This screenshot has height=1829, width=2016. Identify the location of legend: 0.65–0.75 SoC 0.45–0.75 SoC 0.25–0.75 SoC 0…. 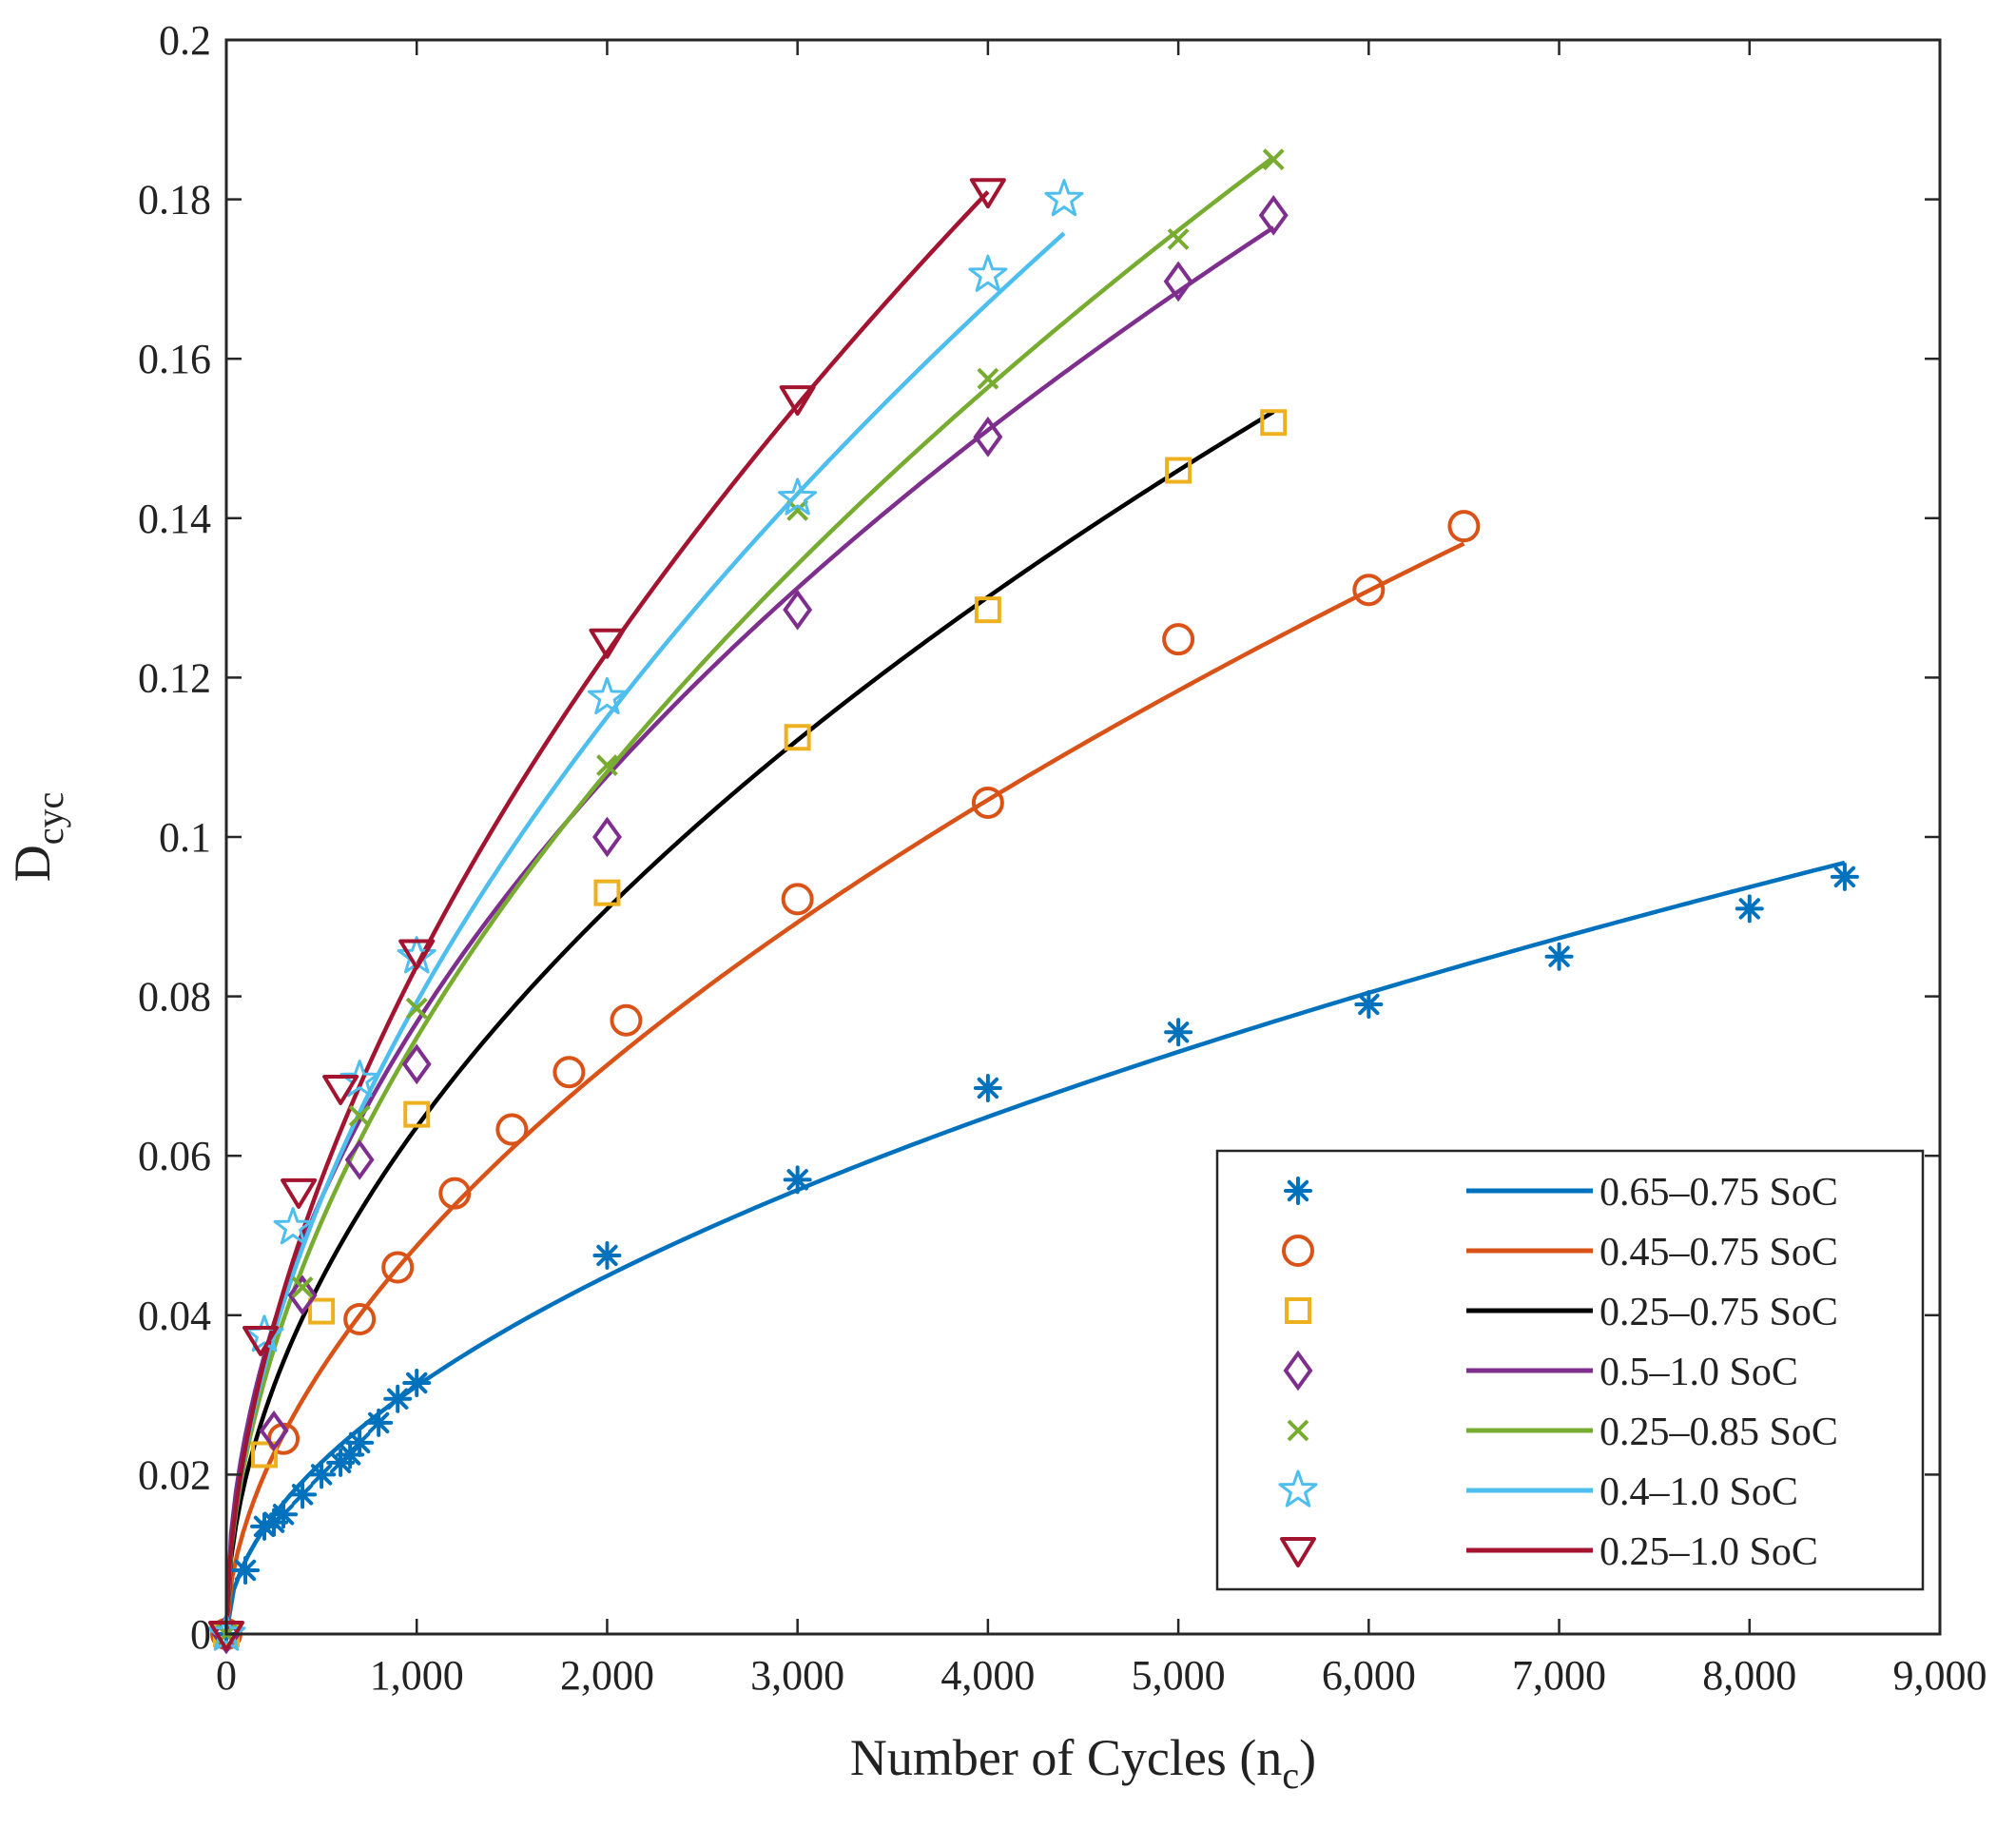
(1570, 1370).